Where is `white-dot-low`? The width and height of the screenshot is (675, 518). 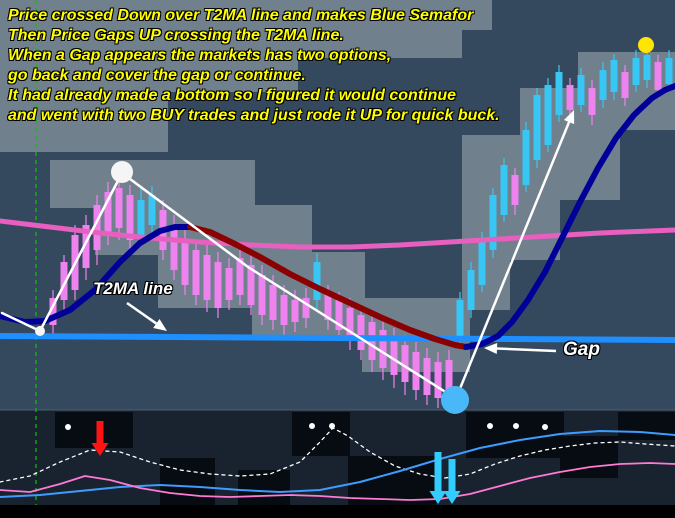 white-dot-low is located at coordinates (40, 331).